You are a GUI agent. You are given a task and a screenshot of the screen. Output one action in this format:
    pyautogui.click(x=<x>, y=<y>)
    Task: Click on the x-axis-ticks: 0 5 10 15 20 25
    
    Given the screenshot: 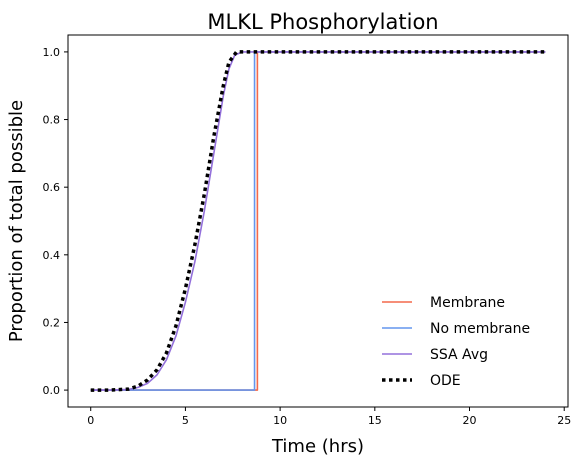 What is the action you would take?
    pyautogui.click(x=329, y=417)
    